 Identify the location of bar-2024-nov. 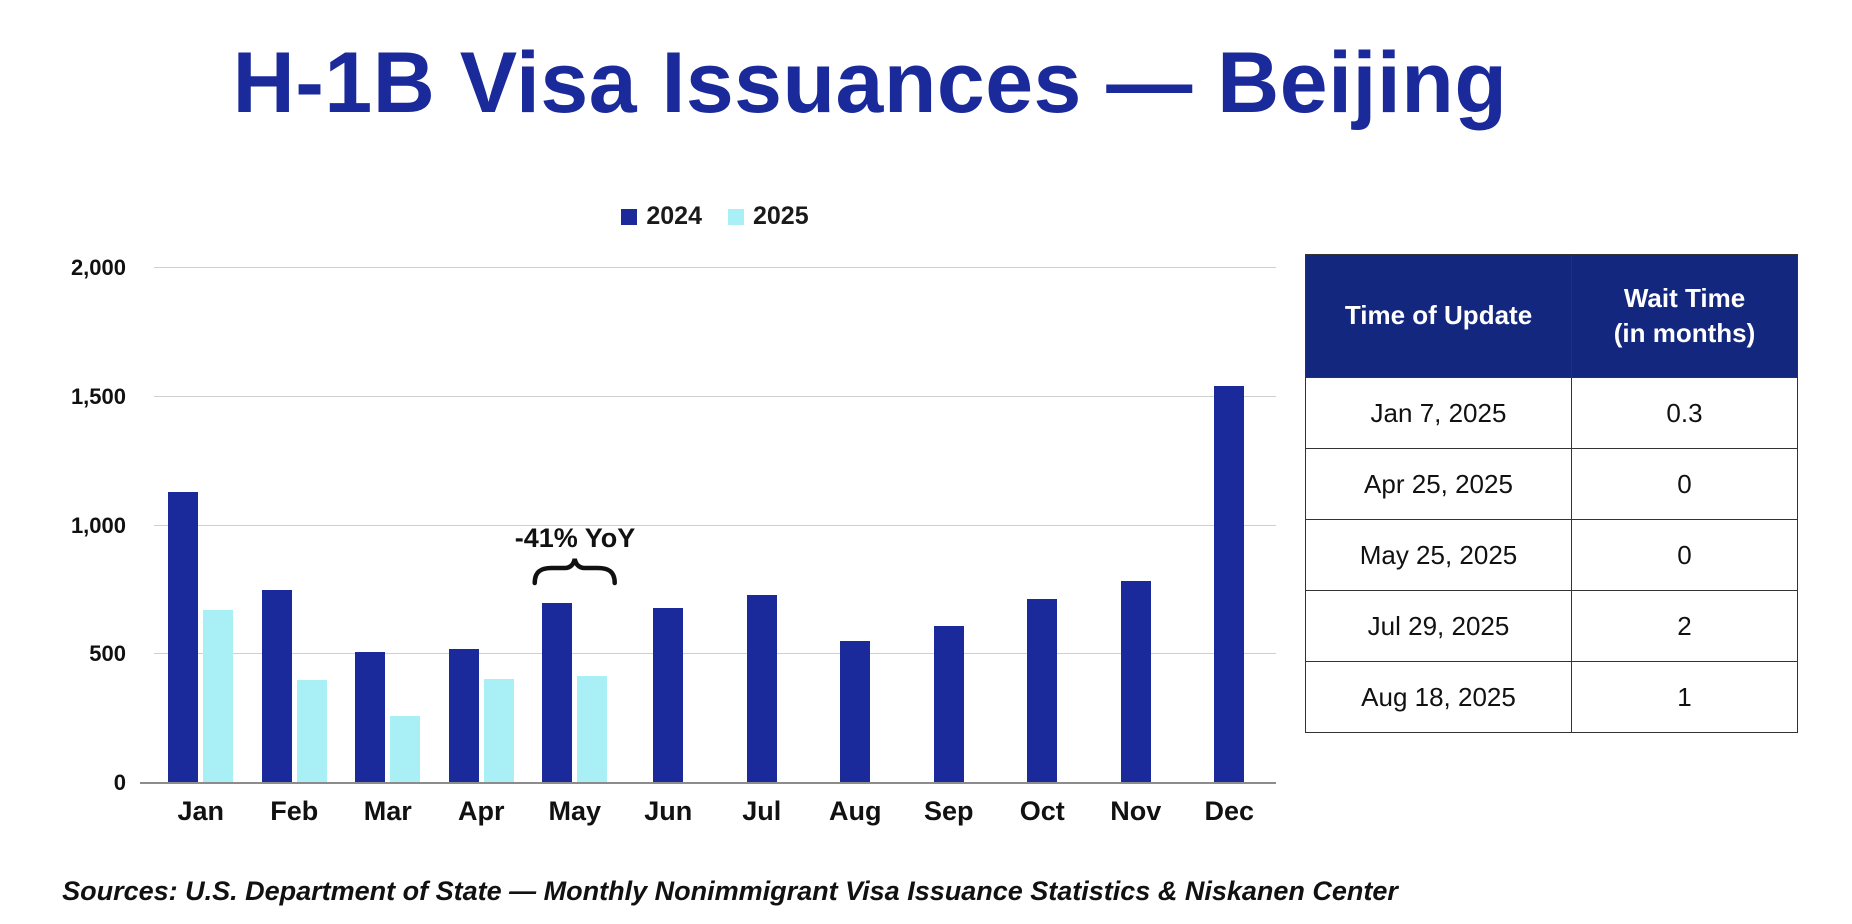
(1135, 681).